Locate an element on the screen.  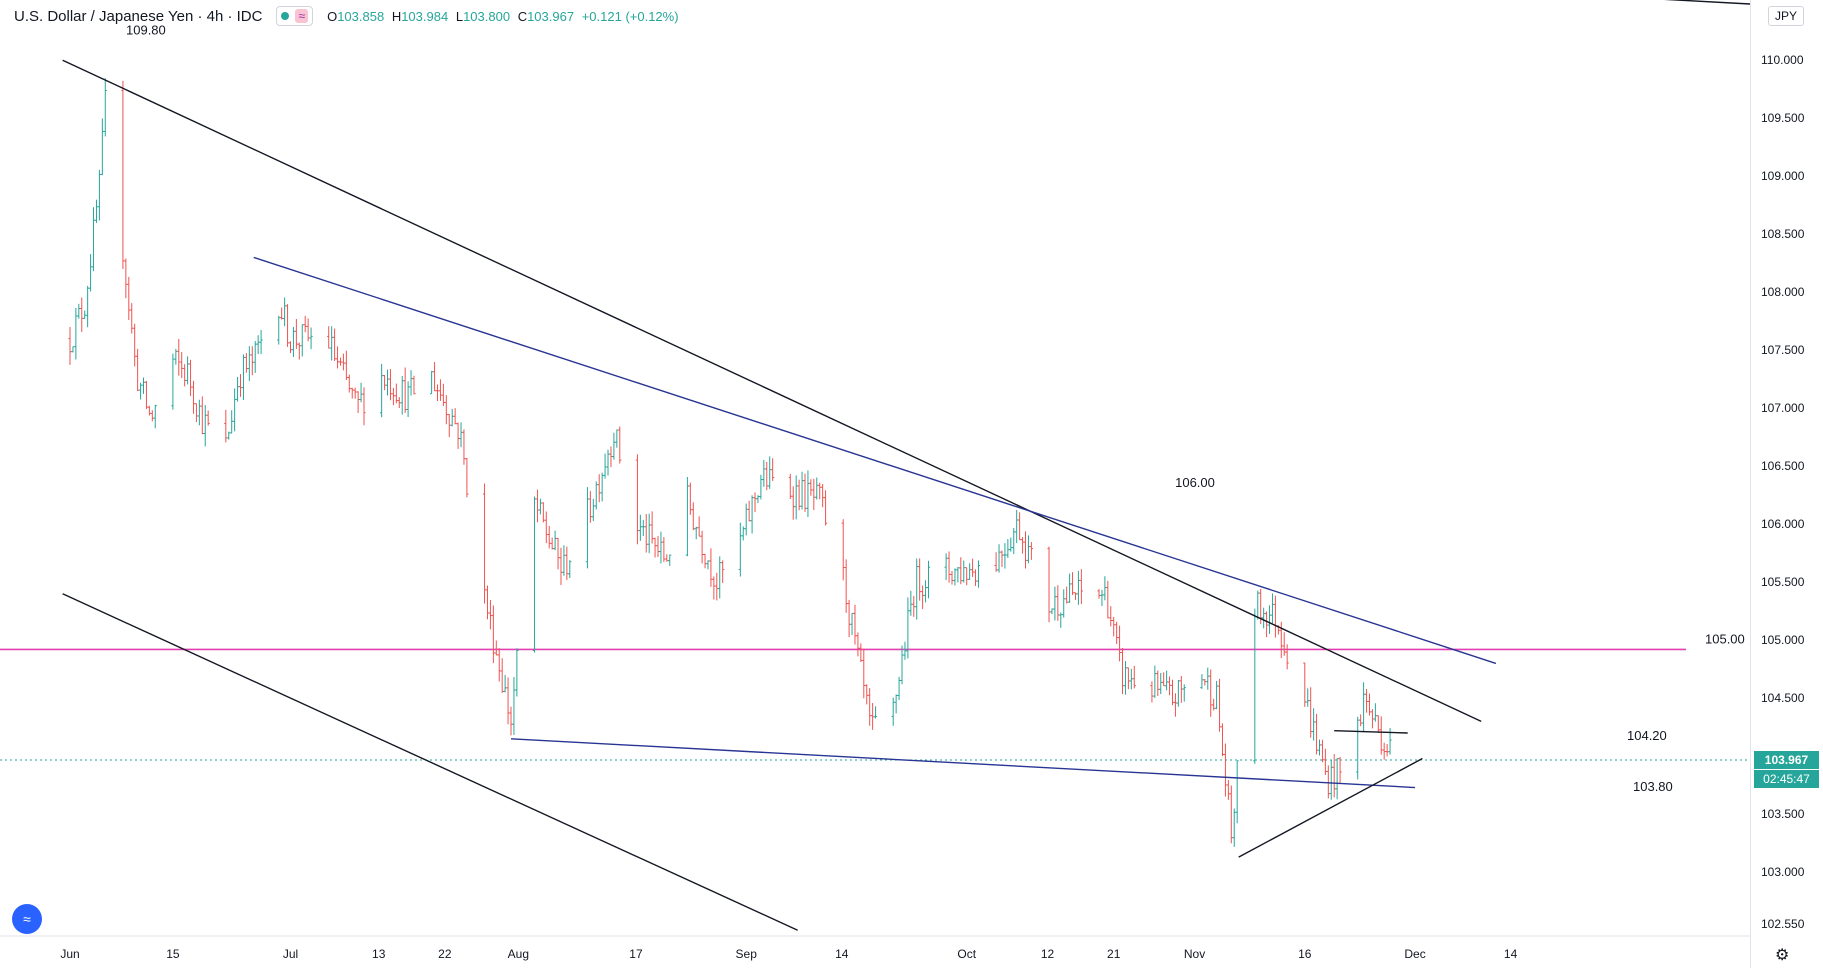
countdown-tag: 02:45:47 is located at coordinates (1786, 779).